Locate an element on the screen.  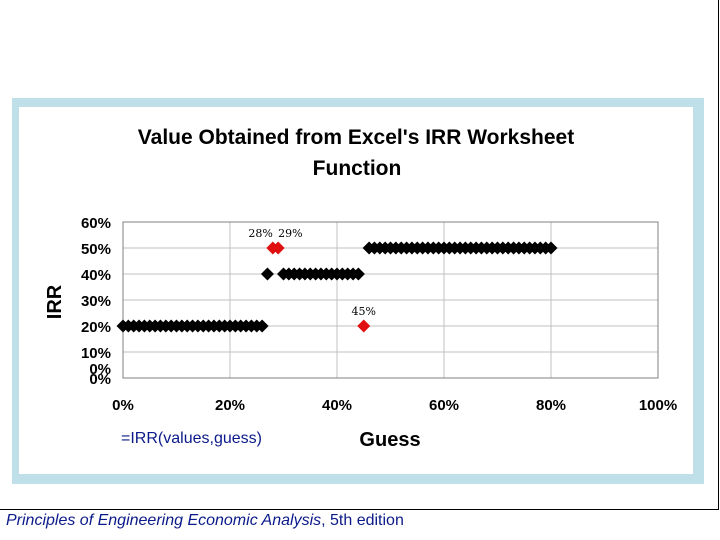
formula-function: IRR is located at coordinates (144, 438).